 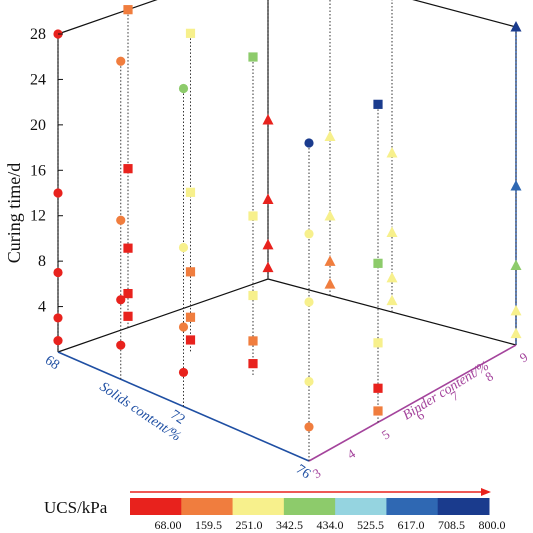 What do you see at coordinates (14, 213) in the screenshot?
I see `z-axis-label: Curing time/d` at bounding box center [14, 213].